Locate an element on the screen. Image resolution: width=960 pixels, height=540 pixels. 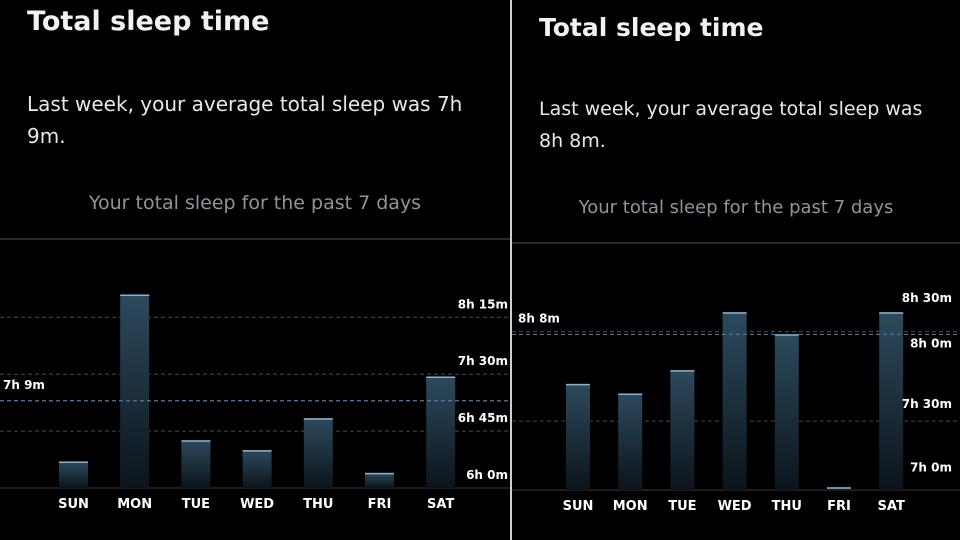
average-label: 8h 8m is located at coordinates (539, 318).